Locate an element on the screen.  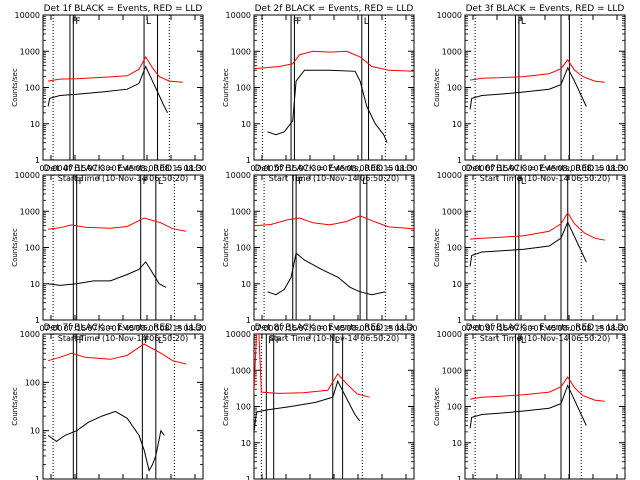
panel-title: Det 7f BLACK = Events, RED = LLD is located at coordinates (123, 328).